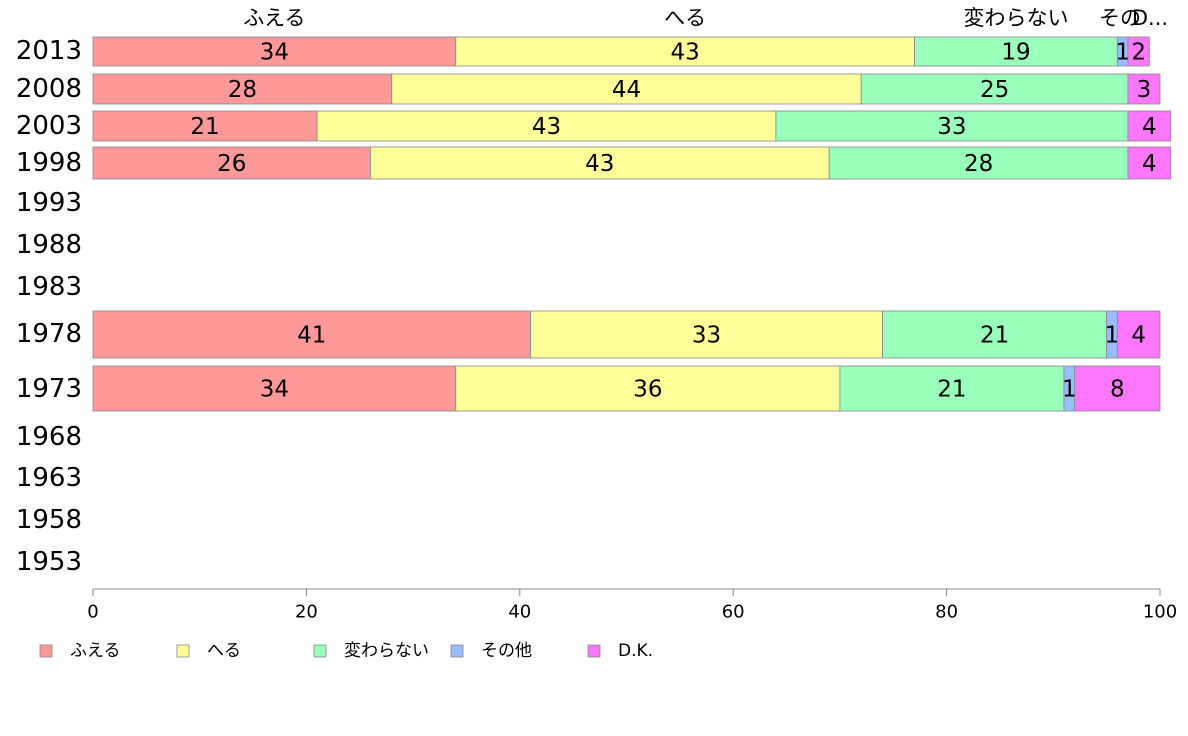 This screenshot has height=736, width=1188. Describe the element at coordinates (306, 612) in the screenshot. I see `x-tick-label-20: 20` at that location.